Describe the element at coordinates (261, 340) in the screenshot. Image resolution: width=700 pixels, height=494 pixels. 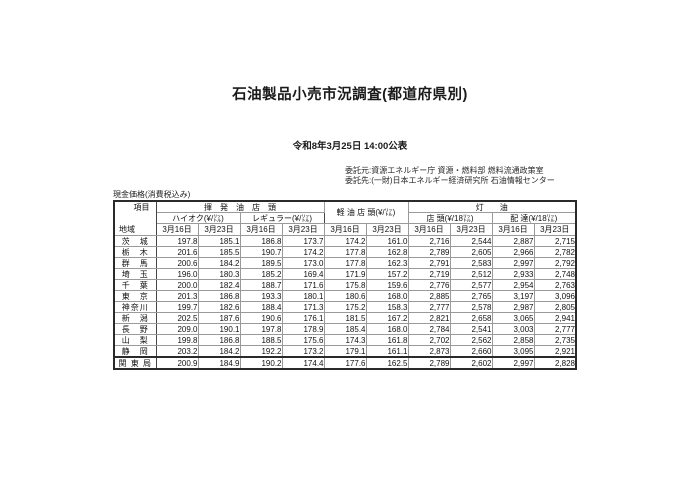
I see `price-cell: 188.5` at that location.